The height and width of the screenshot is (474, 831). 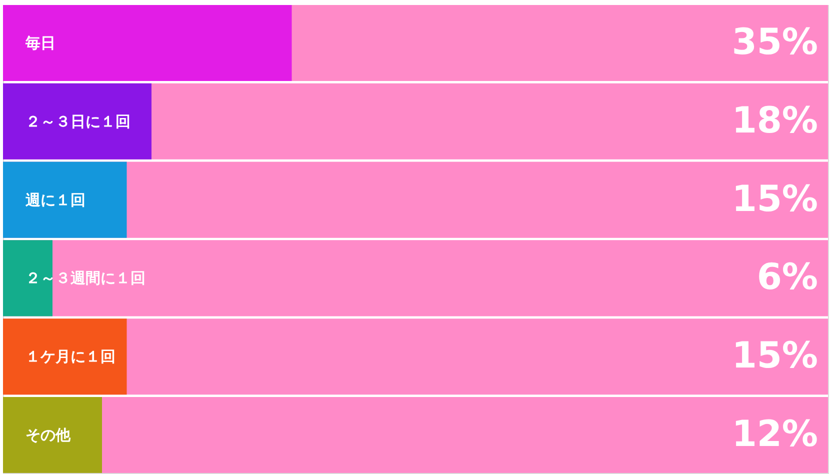 I want to click on data-label: 18%, so click(x=775, y=121).